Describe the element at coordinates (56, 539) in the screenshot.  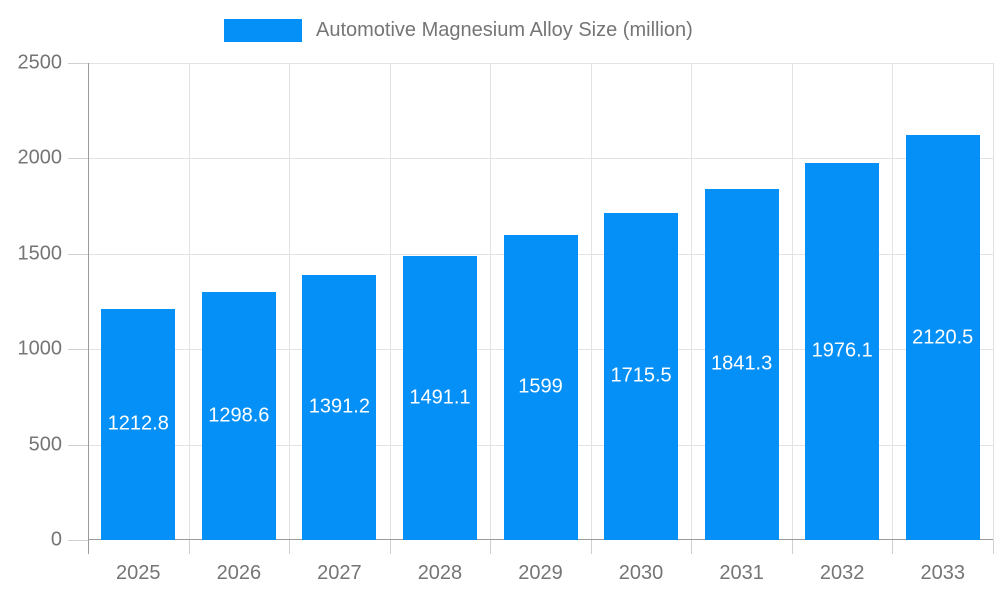
I see `y-axis-label: 0` at that location.